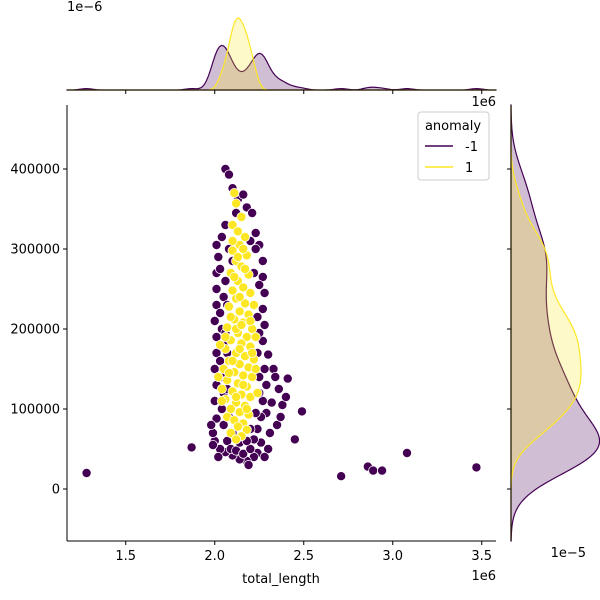  Describe the element at coordinates (469, 168) in the screenshot. I see `legend-label-pos: 1` at that location.